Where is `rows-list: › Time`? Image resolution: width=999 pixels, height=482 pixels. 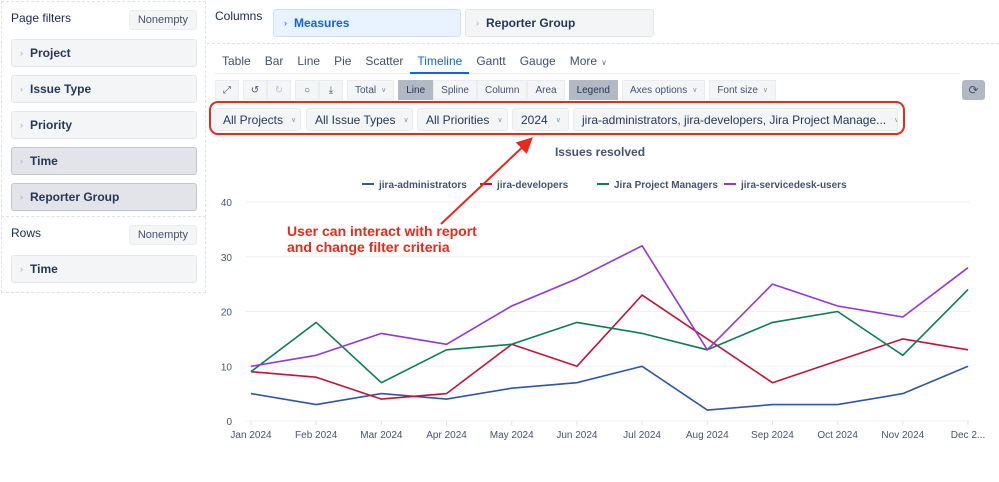
rows-list: › Time is located at coordinates (104, 273).